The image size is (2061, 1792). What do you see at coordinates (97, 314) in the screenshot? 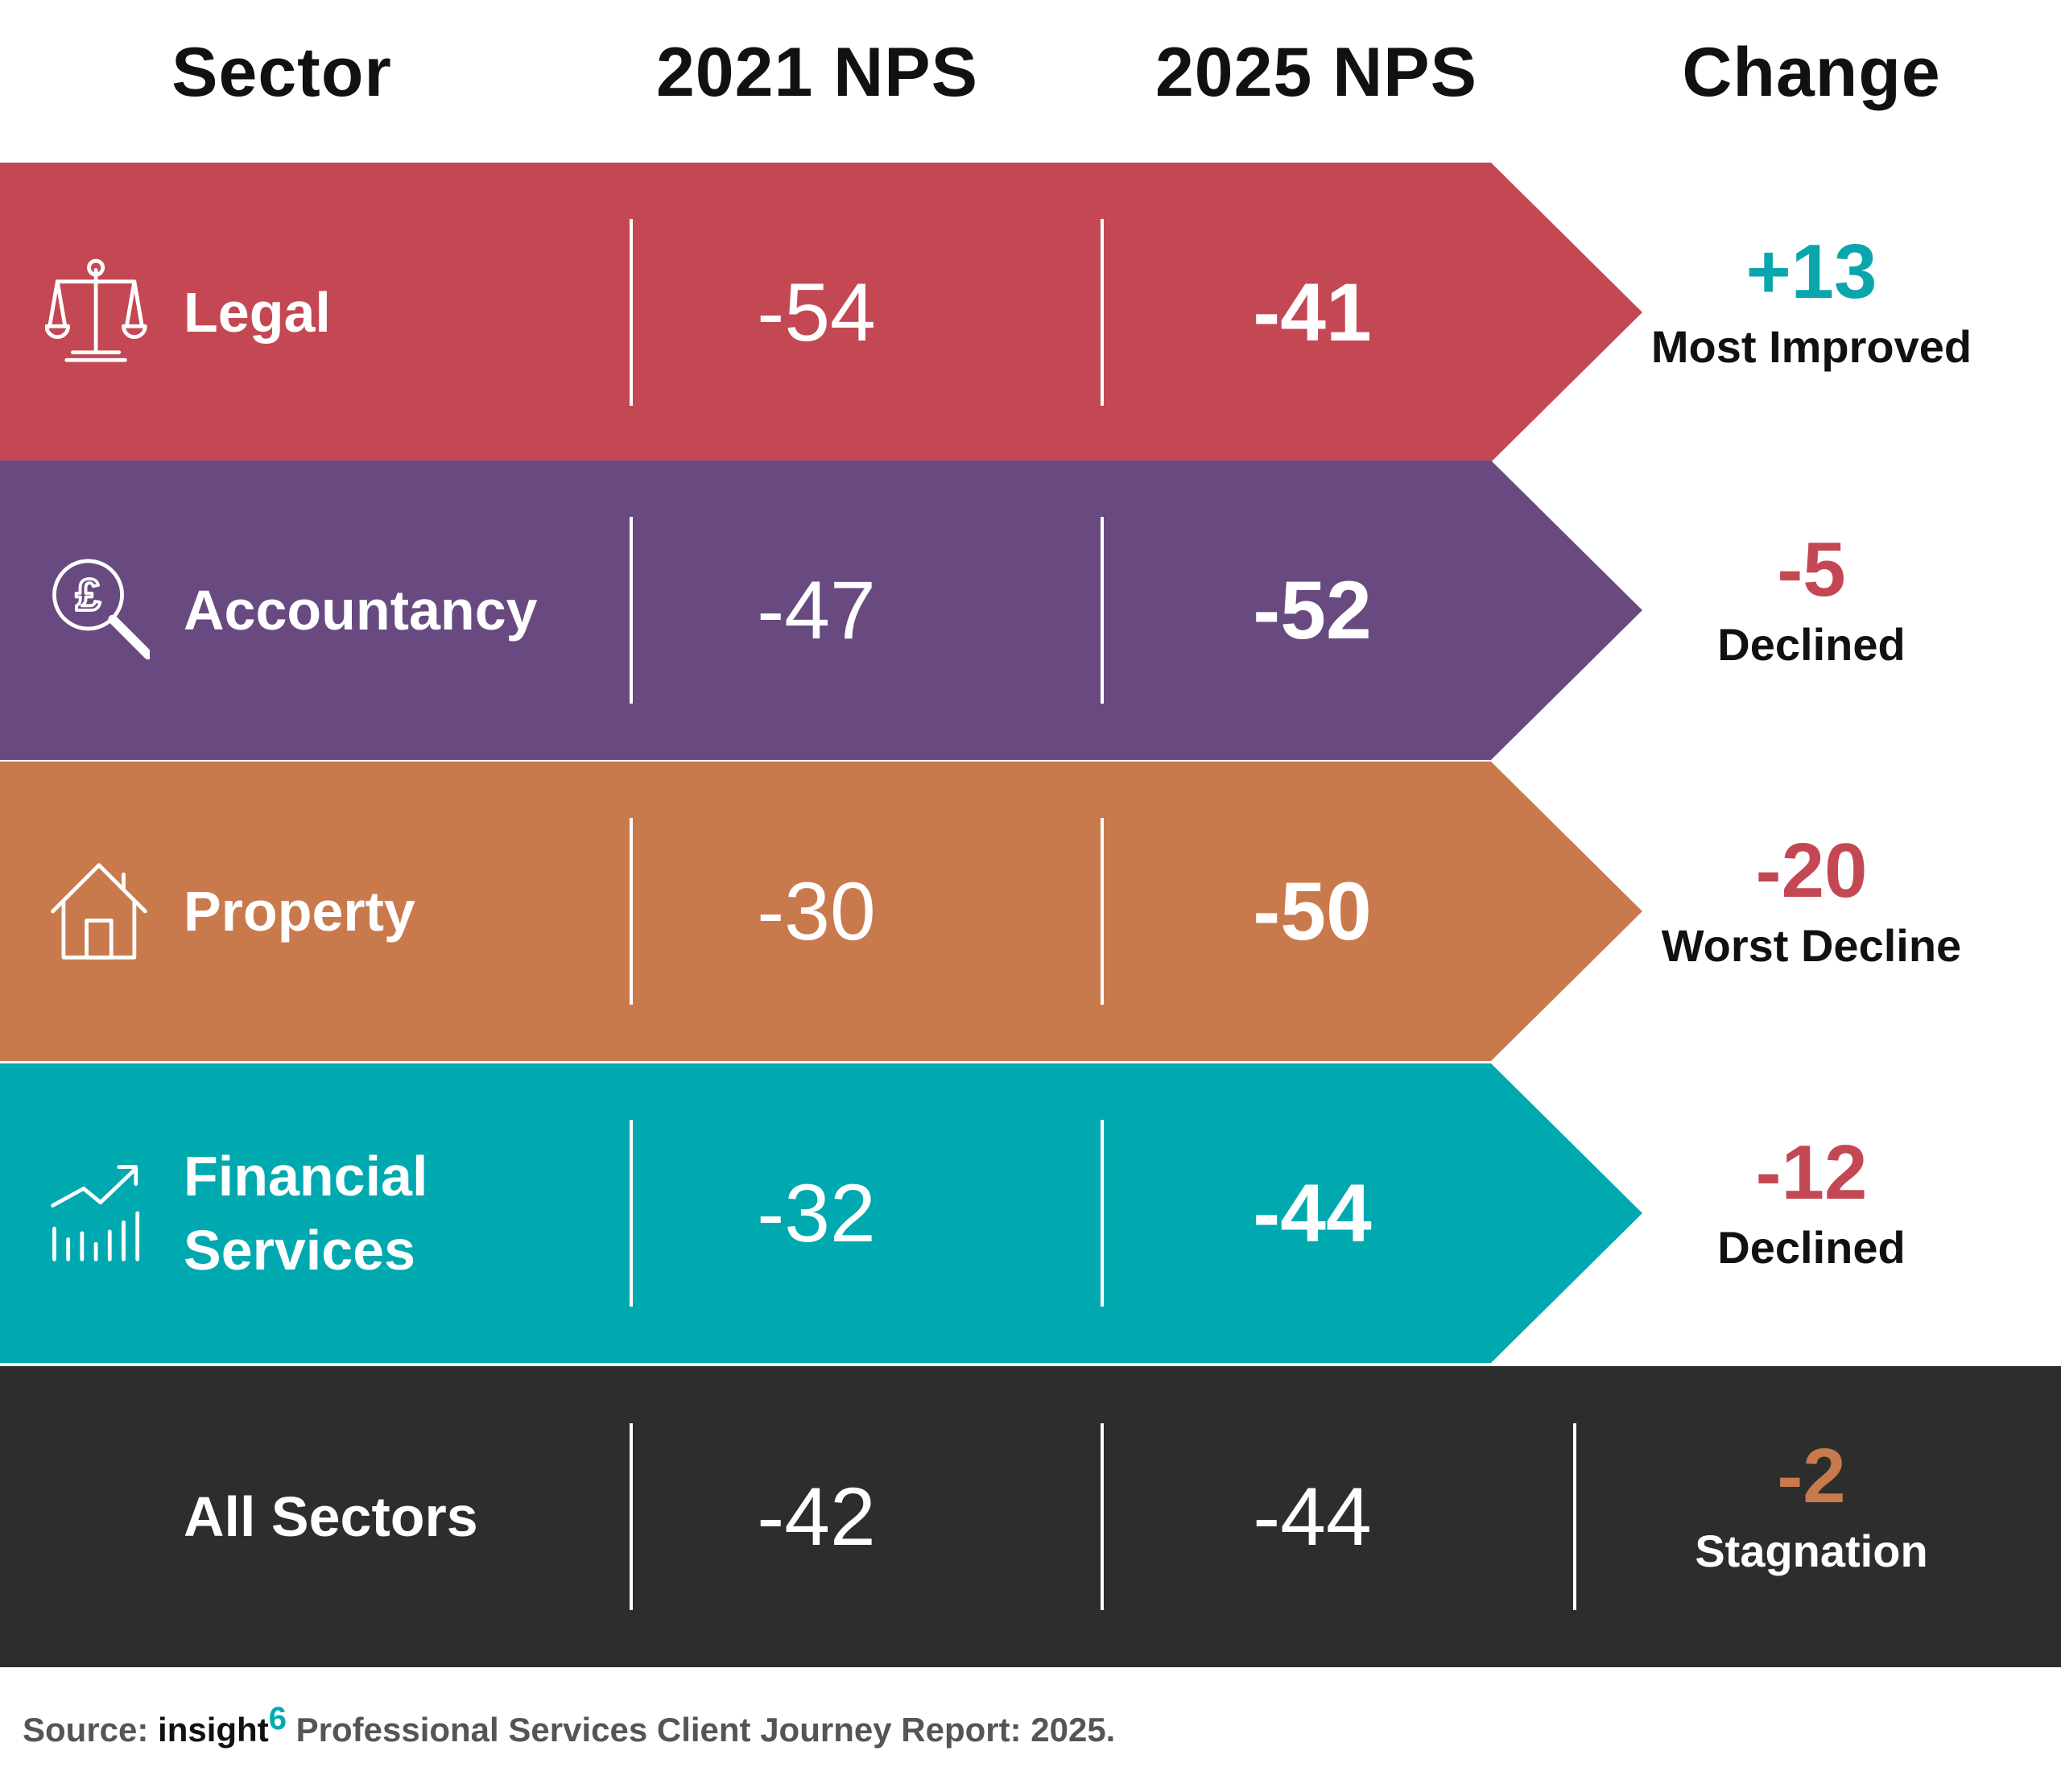
I see `scales-icon` at bounding box center [97, 314].